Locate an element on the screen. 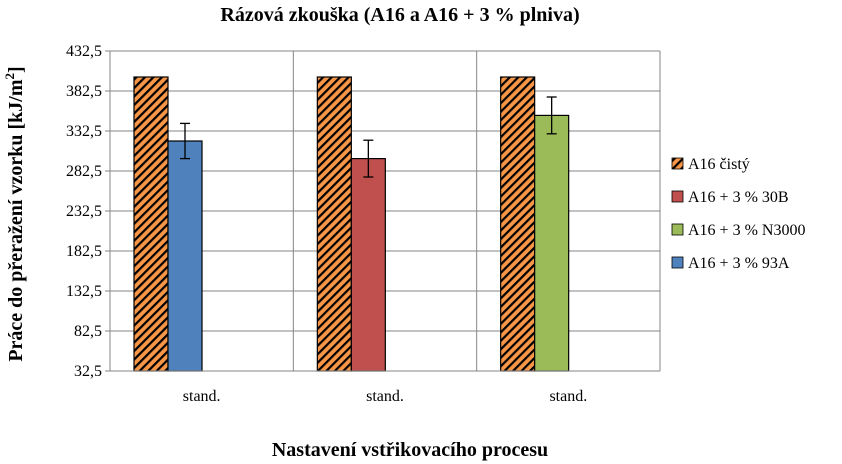 The image size is (842, 464). y-tick-label: 332,5 is located at coordinates (84, 131).